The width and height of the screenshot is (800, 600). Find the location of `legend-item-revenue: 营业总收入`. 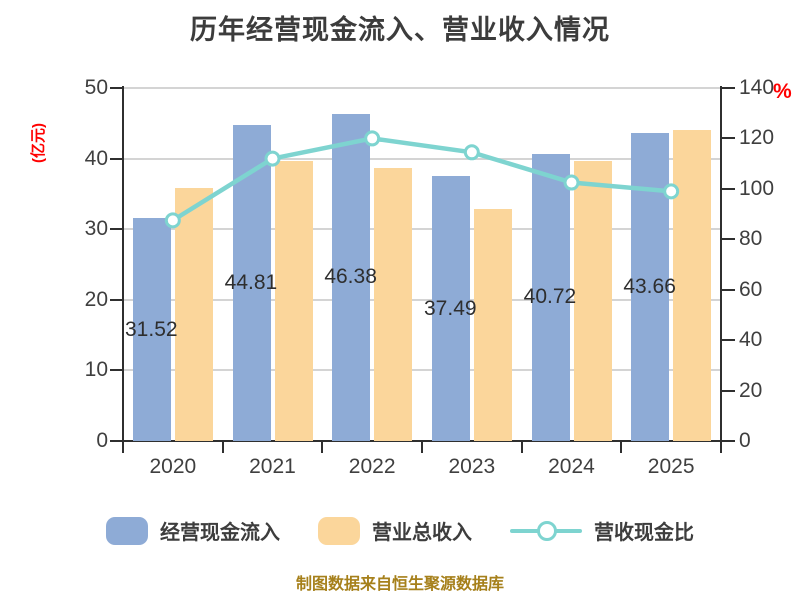

legend-item-revenue: 营业总收入 is located at coordinates (395, 530).